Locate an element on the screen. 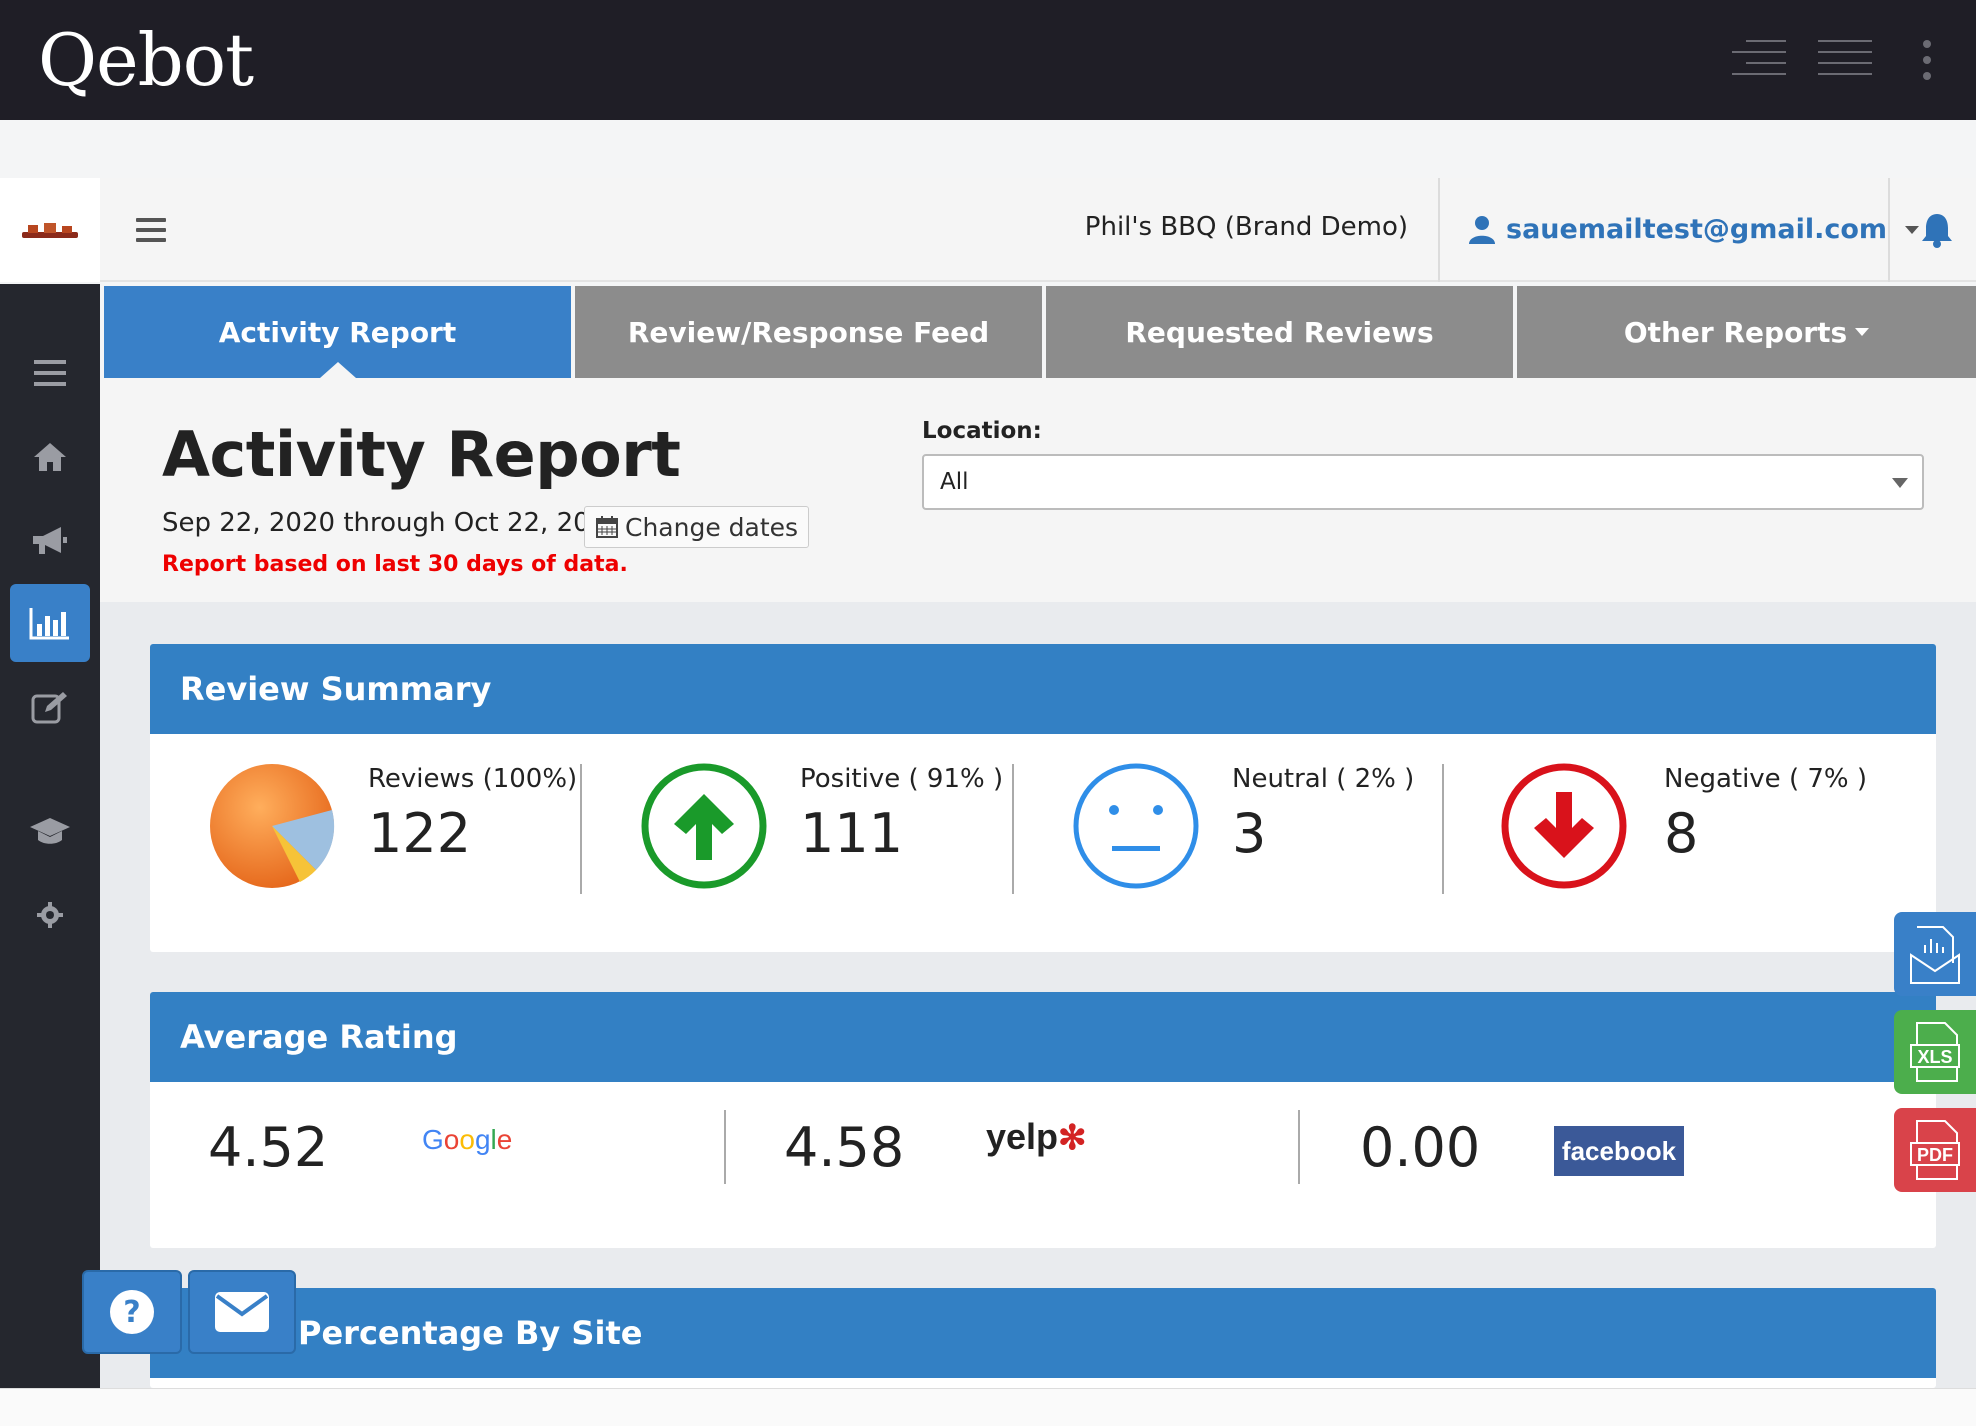 The image size is (1976, 1426). arrow-down-circle-icon is located at coordinates (1564, 826).